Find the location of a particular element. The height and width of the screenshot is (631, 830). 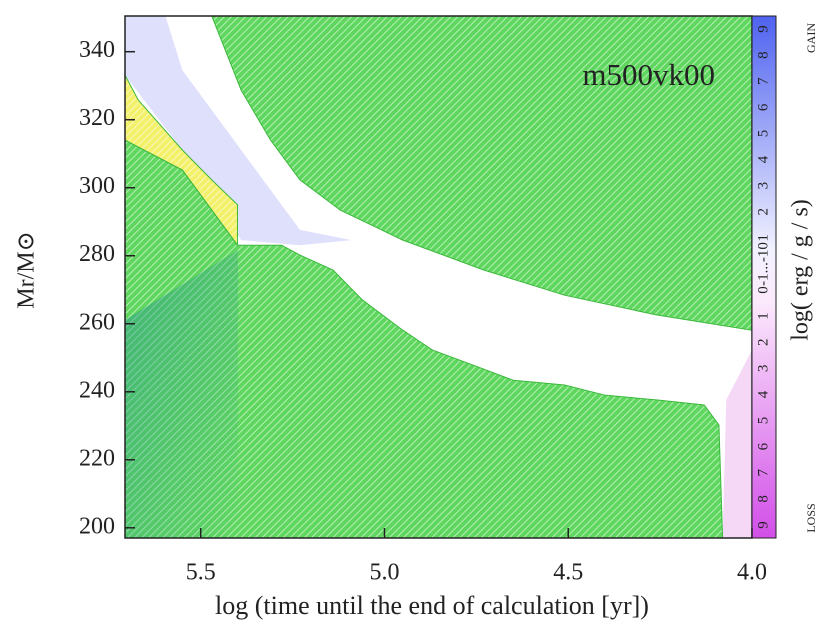

shading is located at coordinates (181, 394).